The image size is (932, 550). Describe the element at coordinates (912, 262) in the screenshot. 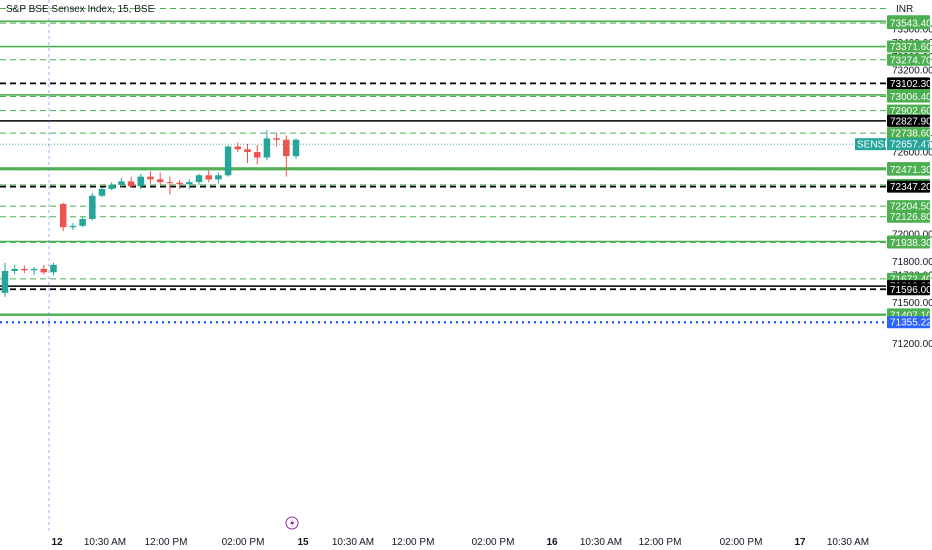

I see `price-tick-label: 71800.00` at that location.